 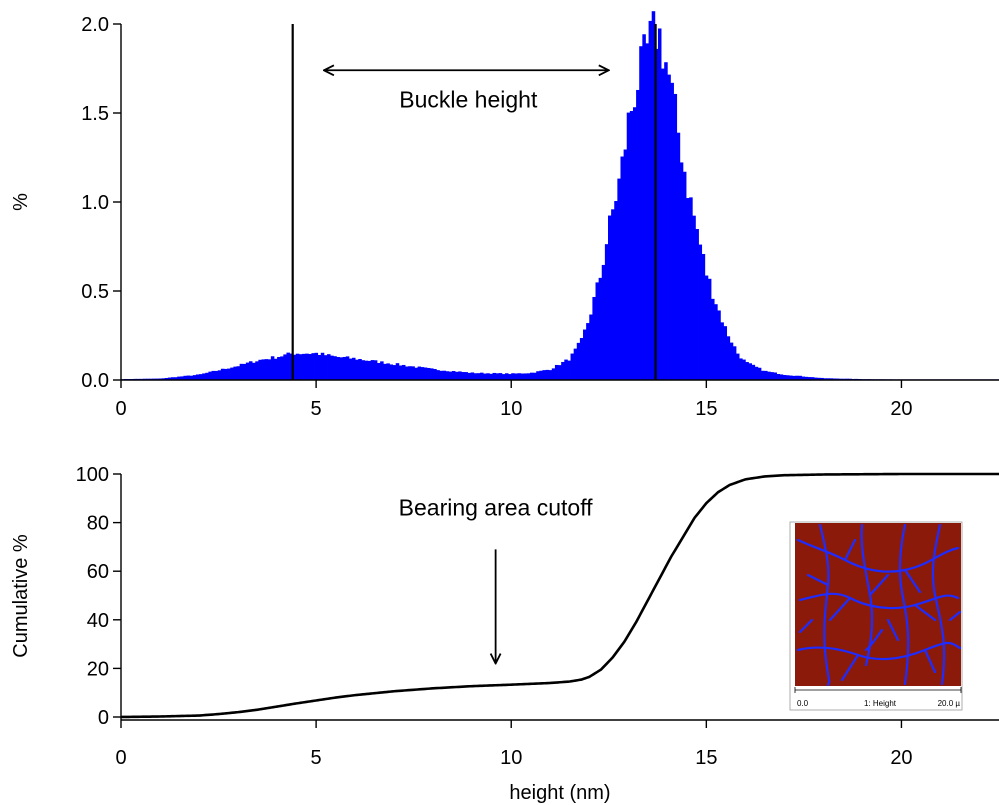 What do you see at coordinates (879, 605) in the screenshot?
I see `inset-buckle-network` at bounding box center [879, 605].